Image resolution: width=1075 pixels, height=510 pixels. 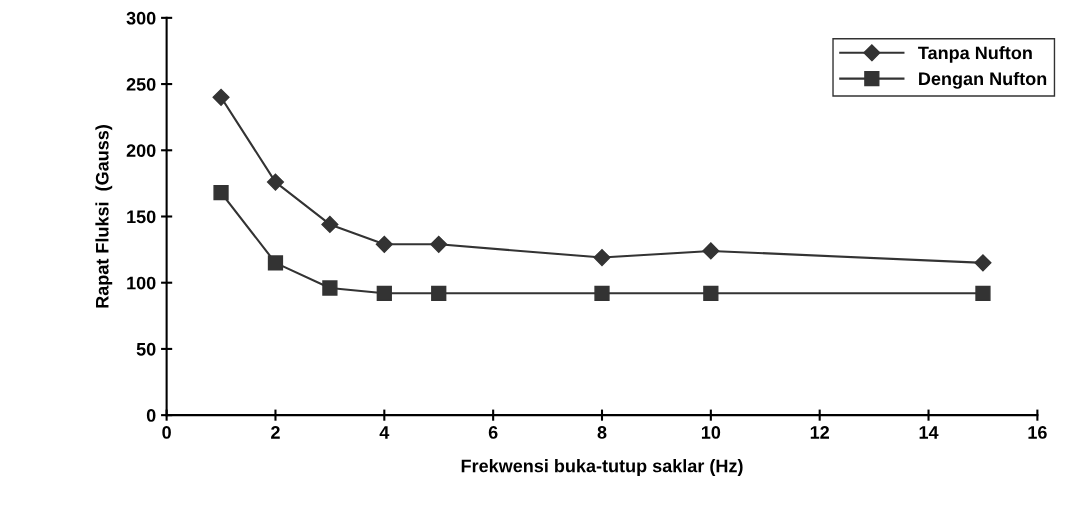 I want to click on x-tick-label: 6, so click(x=493, y=432).